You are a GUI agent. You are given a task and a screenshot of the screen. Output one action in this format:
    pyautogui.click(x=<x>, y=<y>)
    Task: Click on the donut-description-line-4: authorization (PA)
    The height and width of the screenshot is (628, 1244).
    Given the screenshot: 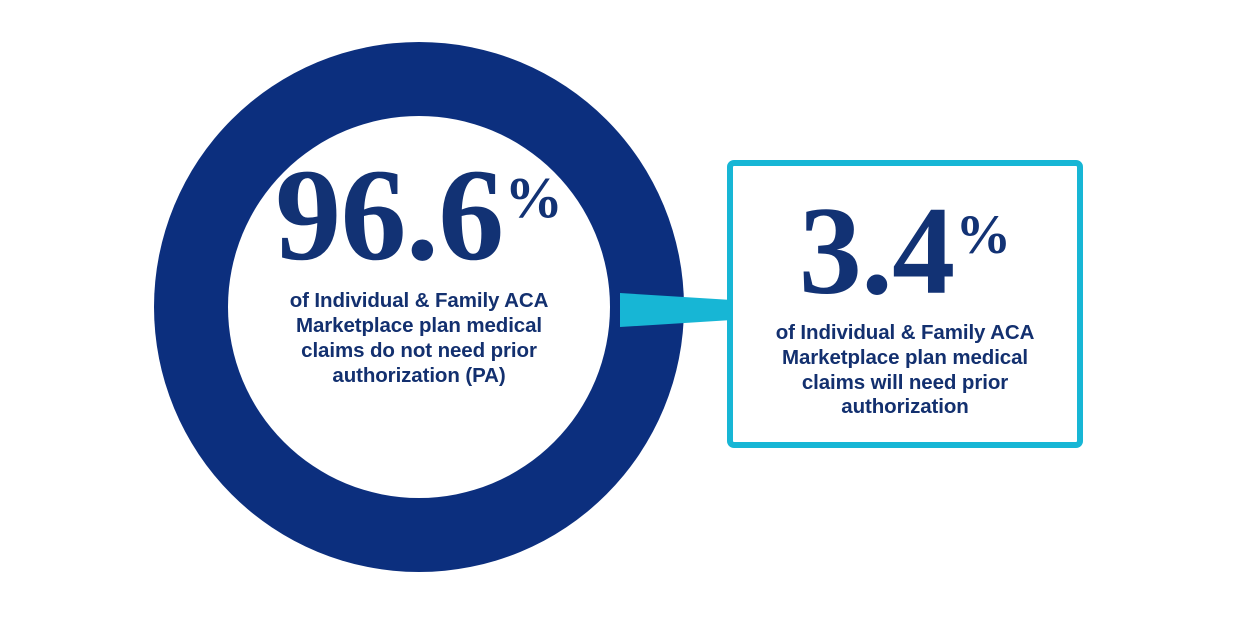 What is the action you would take?
    pyautogui.click(x=419, y=375)
    